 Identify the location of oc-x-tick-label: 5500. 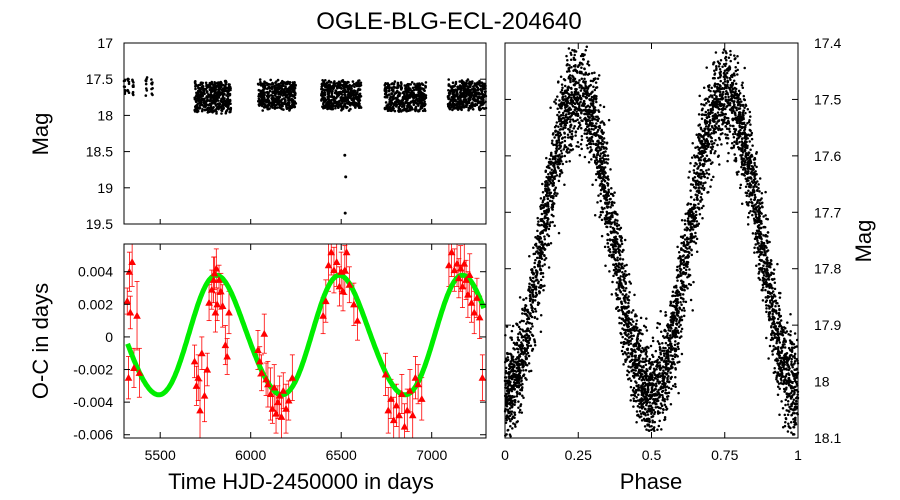
(160, 455).